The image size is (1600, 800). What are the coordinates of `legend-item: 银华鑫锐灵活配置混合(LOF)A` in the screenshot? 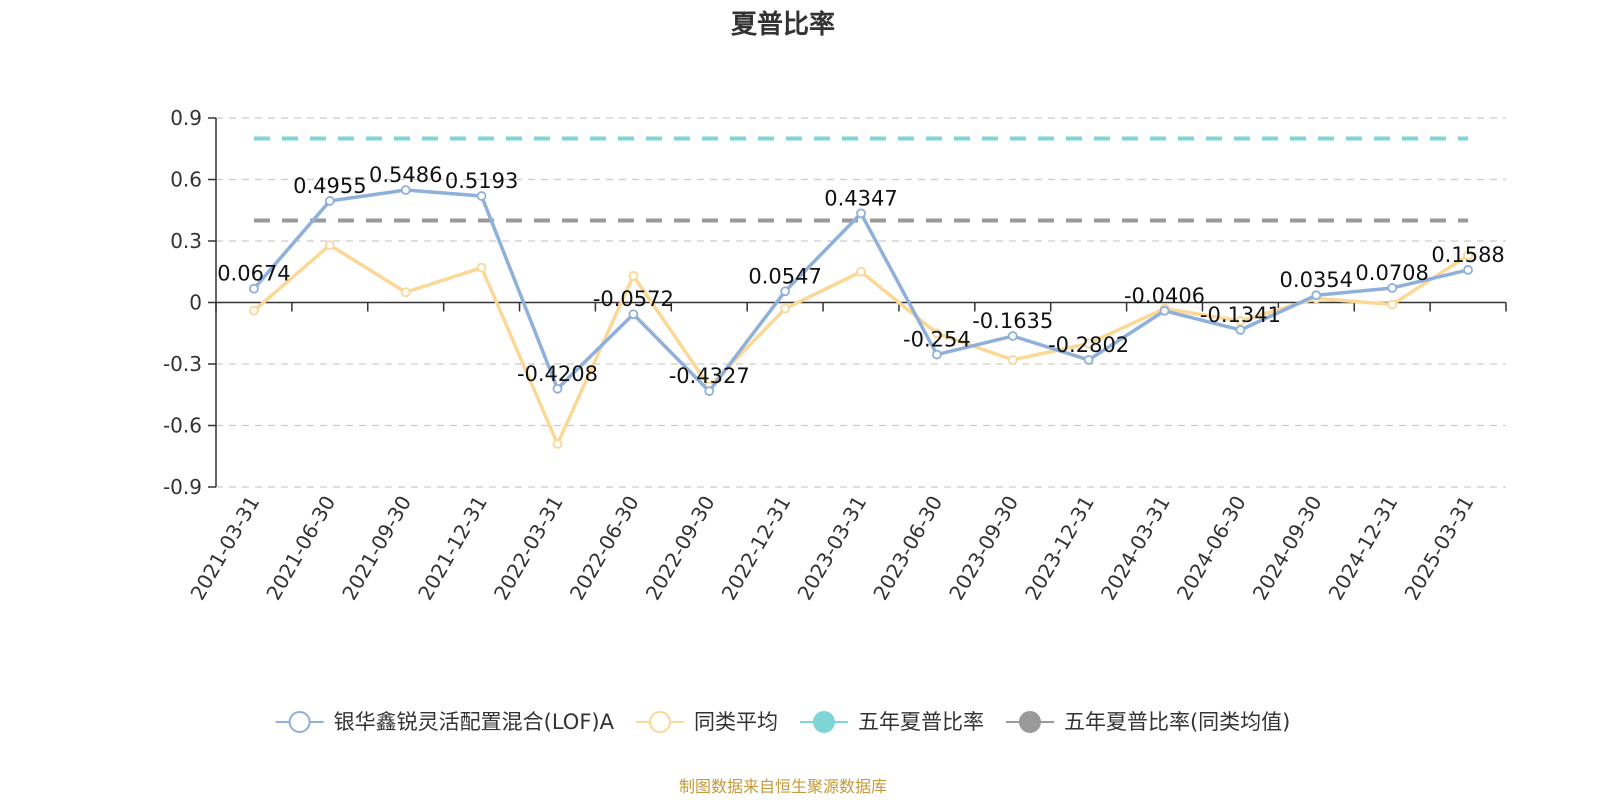 It's located at (445, 722).